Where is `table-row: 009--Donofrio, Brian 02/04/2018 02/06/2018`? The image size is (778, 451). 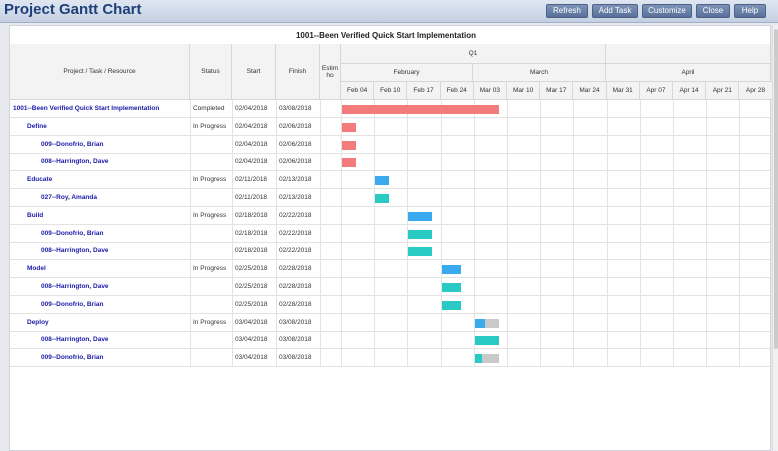 table-row: 009--Donofrio, Brian 02/04/2018 02/06/2018 is located at coordinates (392, 144).